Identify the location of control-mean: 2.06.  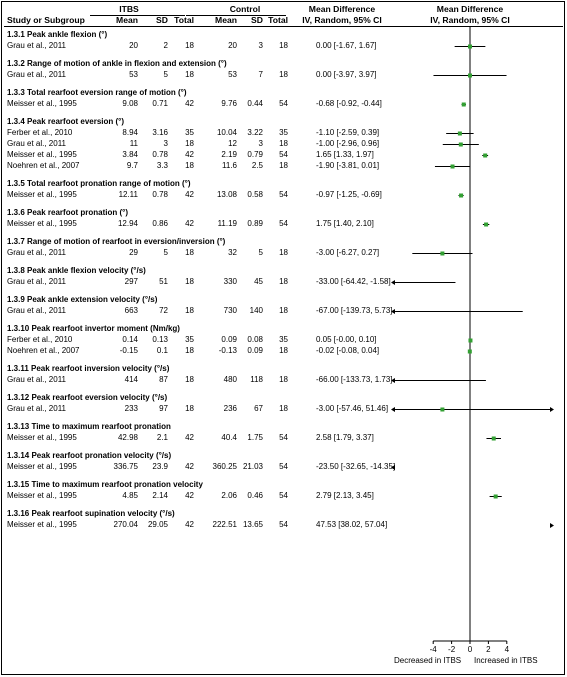
(229, 495).